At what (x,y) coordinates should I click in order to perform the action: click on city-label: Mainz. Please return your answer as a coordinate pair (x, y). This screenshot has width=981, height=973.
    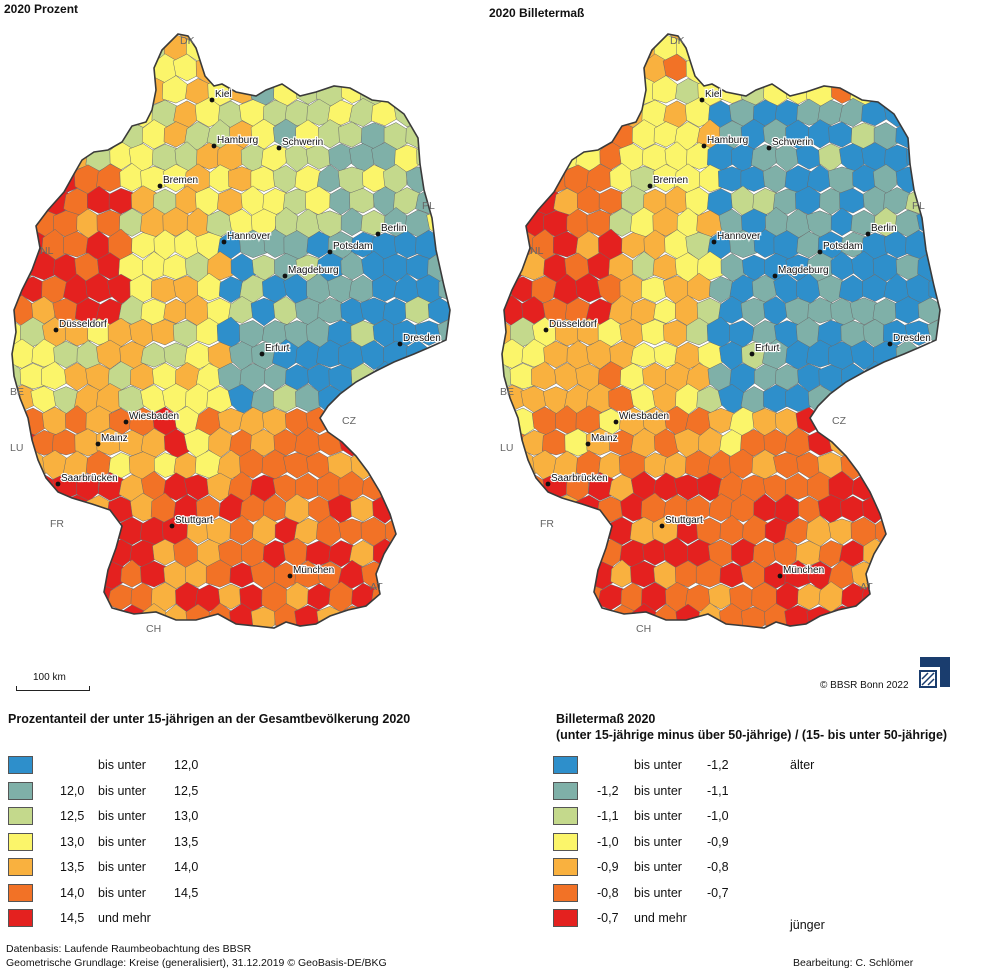
    Looking at the image, I should click on (114, 438).